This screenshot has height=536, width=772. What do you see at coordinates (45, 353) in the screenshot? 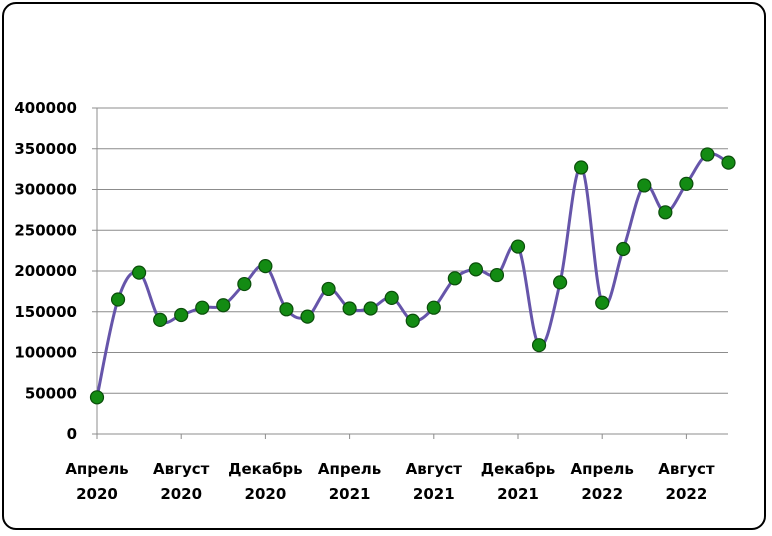
I see `y-tick-label: 100000` at bounding box center [45, 353].